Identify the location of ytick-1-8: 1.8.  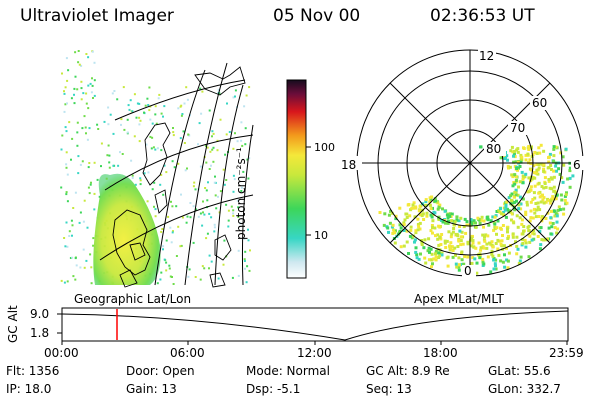
(40, 333).